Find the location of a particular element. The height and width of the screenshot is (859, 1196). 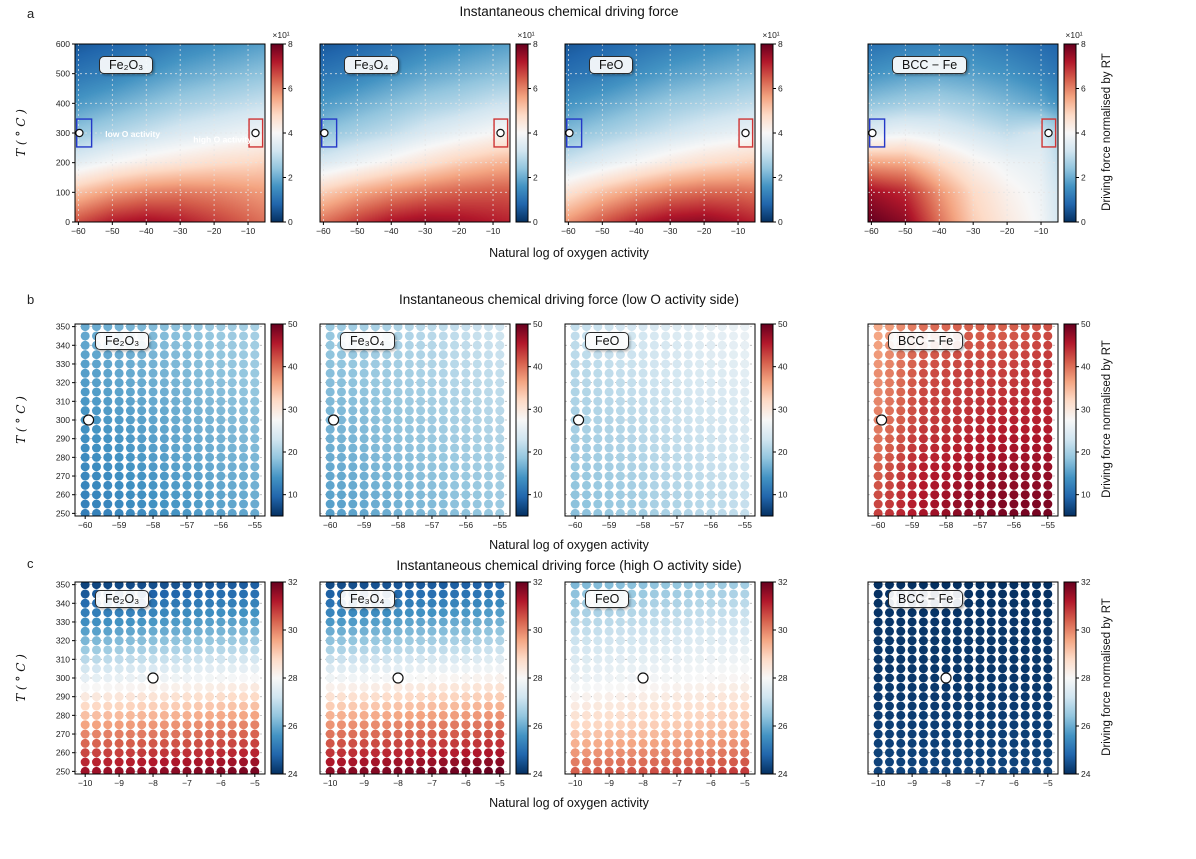

panel-letter-c: c is located at coordinates (30, 563).